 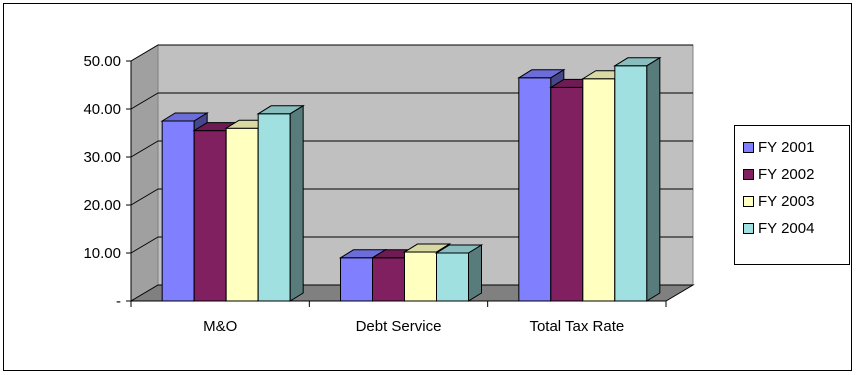 I want to click on legend-item: FY 2004, so click(x=796, y=228).